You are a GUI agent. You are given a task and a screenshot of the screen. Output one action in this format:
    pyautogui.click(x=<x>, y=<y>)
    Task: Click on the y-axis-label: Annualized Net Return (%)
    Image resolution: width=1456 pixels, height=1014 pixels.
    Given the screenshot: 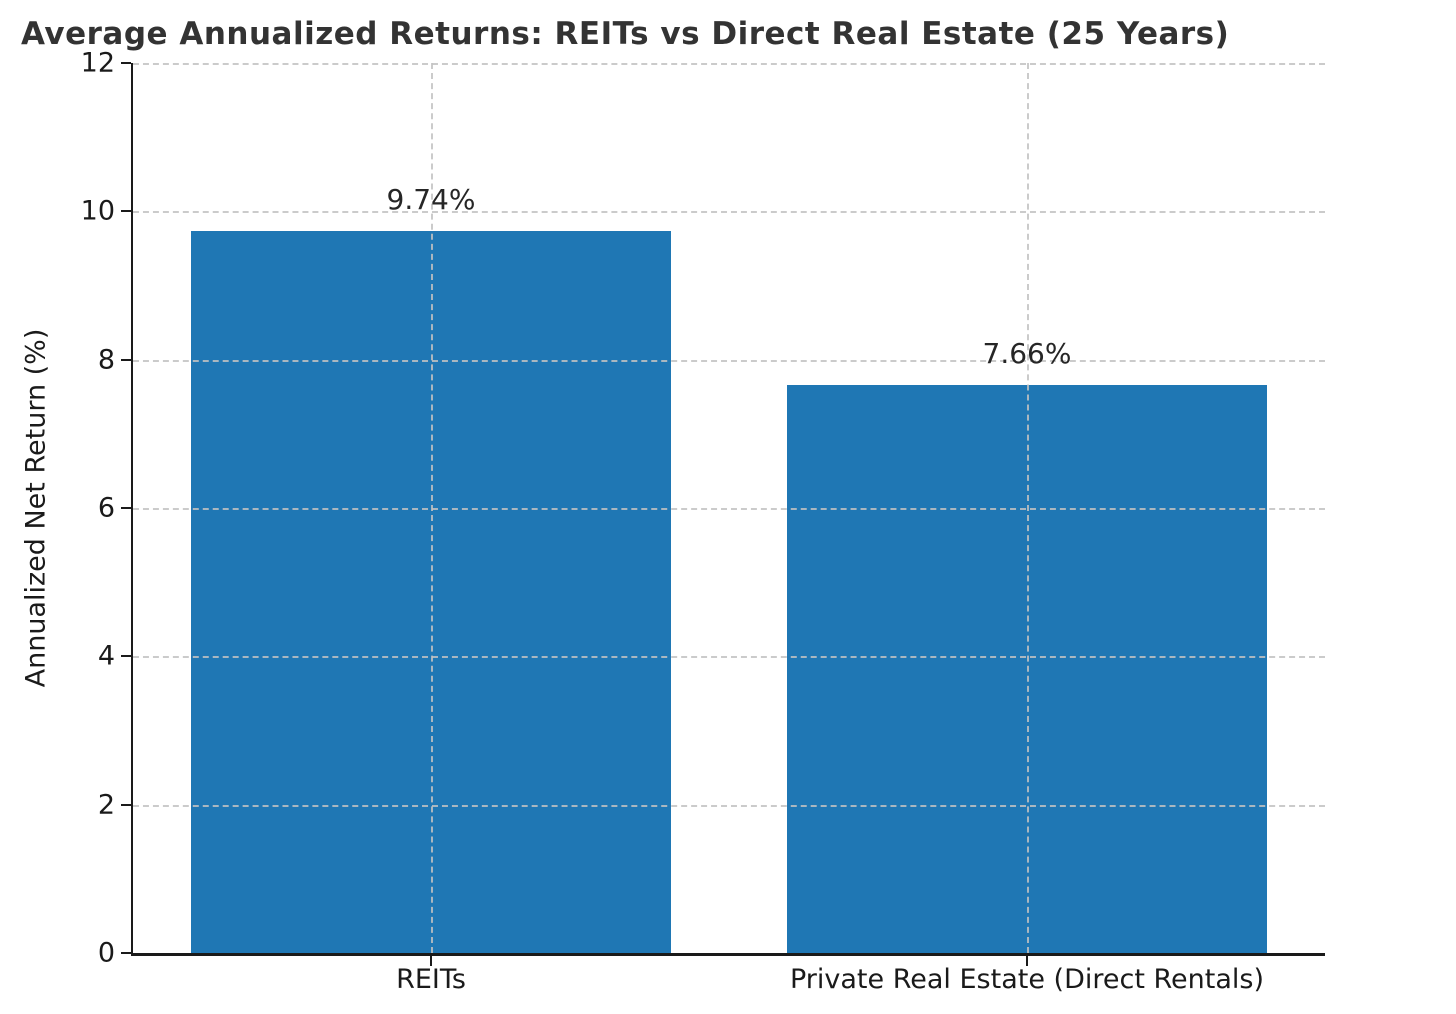 What is the action you would take?
    pyautogui.click(x=36, y=508)
    